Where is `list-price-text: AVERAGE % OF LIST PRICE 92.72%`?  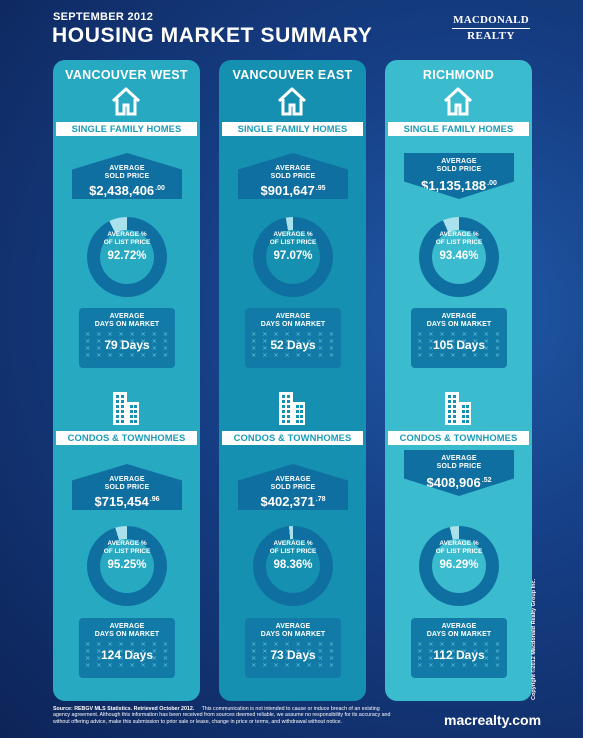 list-price-text: AVERAGE % OF LIST PRICE 92.72% is located at coordinates (127, 246).